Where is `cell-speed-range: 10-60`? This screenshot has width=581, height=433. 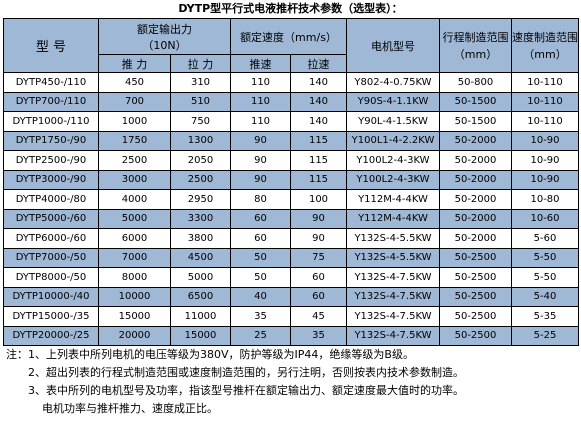
cell-speed-range: 10-60 is located at coordinates (545, 218).